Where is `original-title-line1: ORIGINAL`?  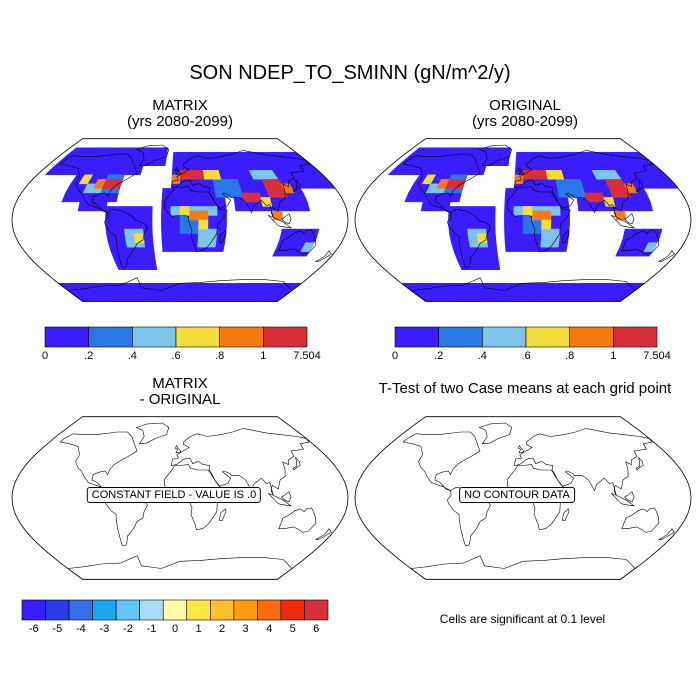 original-title-line1: ORIGINAL is located at coordinates (525, 105).